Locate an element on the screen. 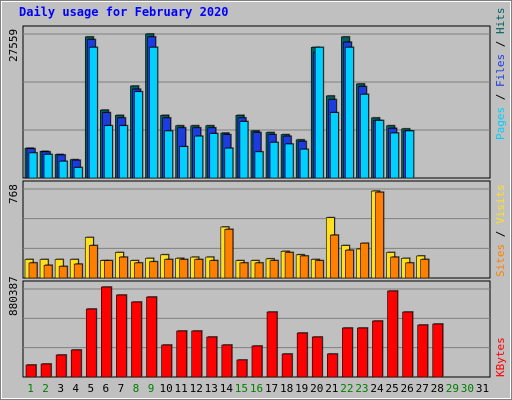  x-tick-label-13: 13 is located at coordinates (211, 388).